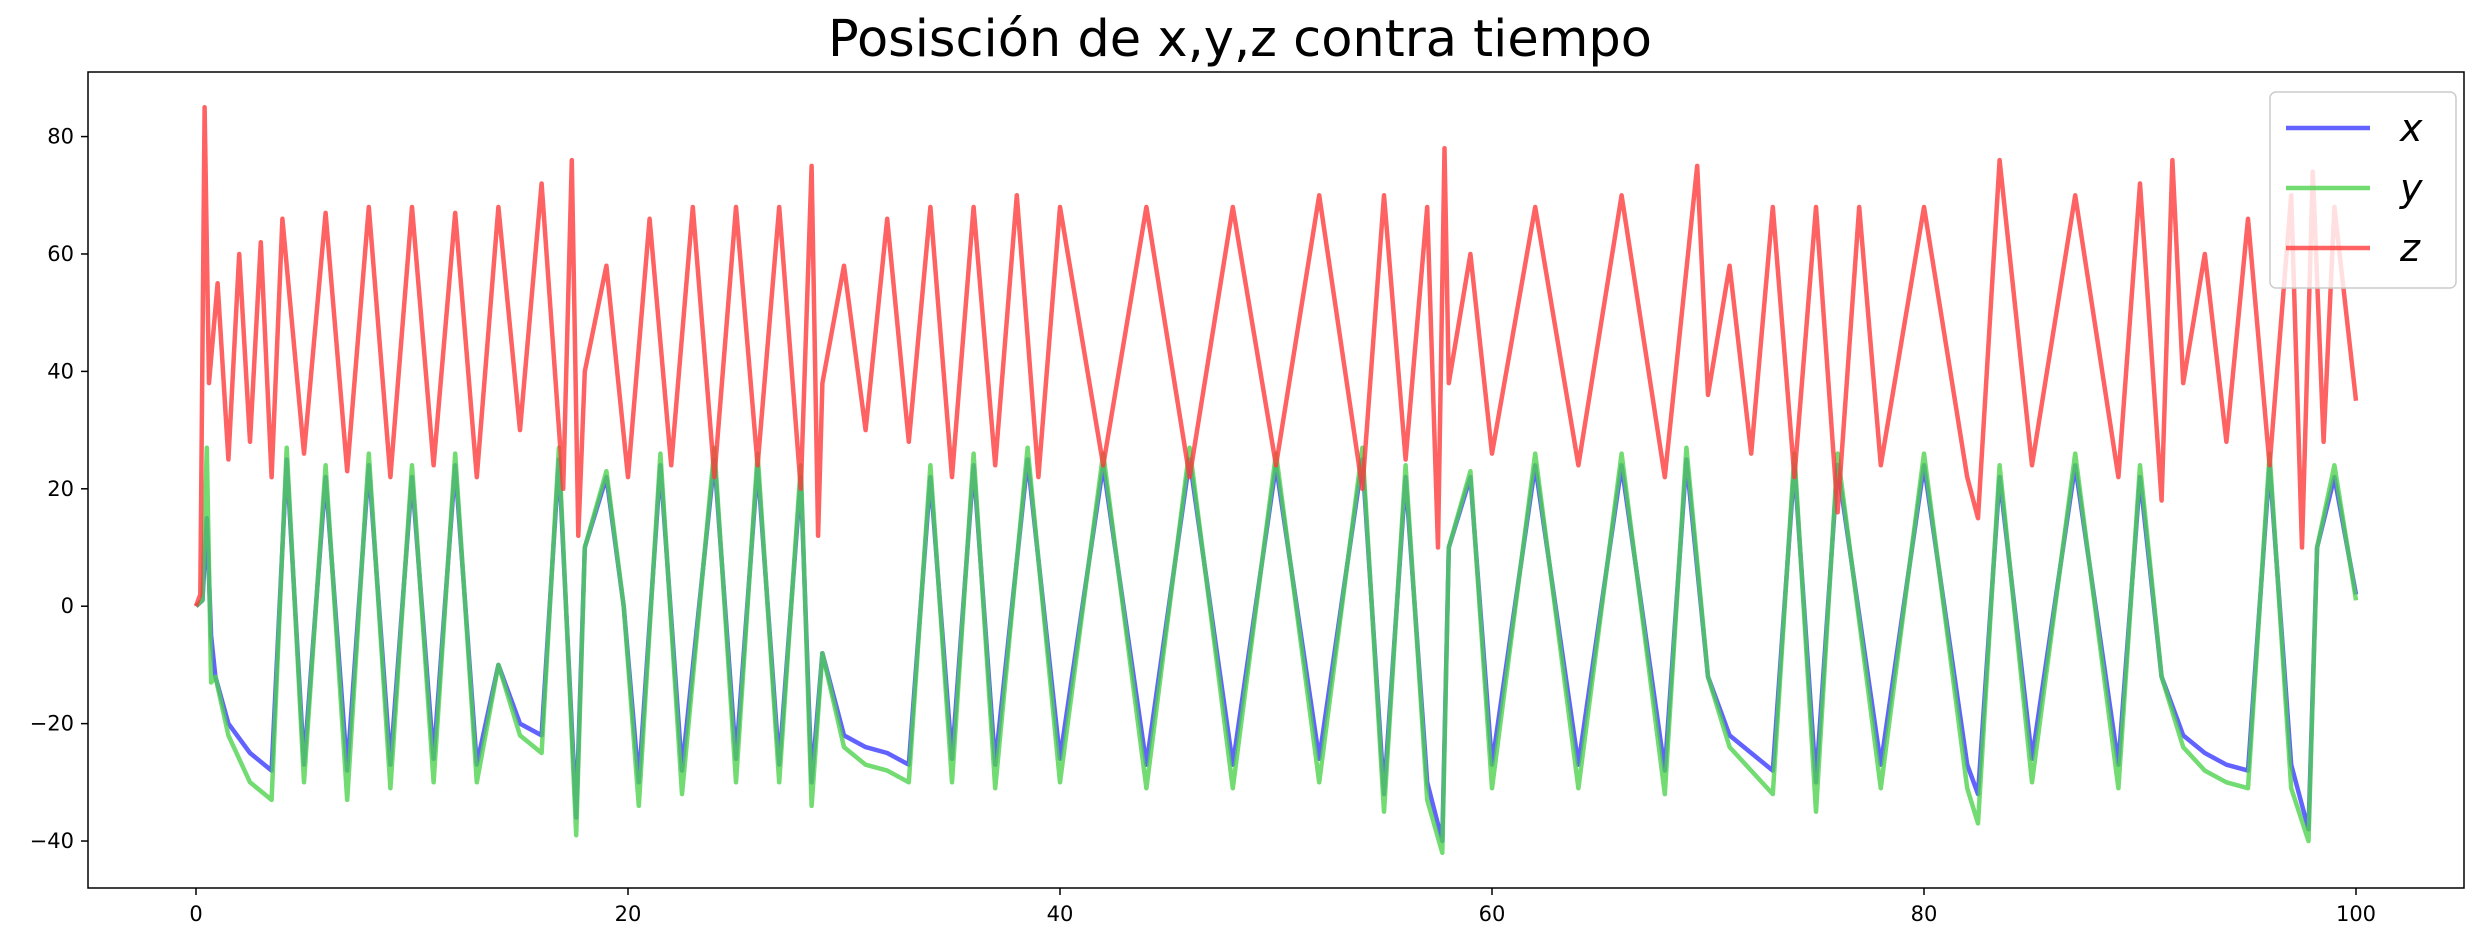 This screenshot has width=2481, height=947. Describe the element at coordinates (1060, 914) in the screenshot. I see `x-tick-label: 40` at that location.